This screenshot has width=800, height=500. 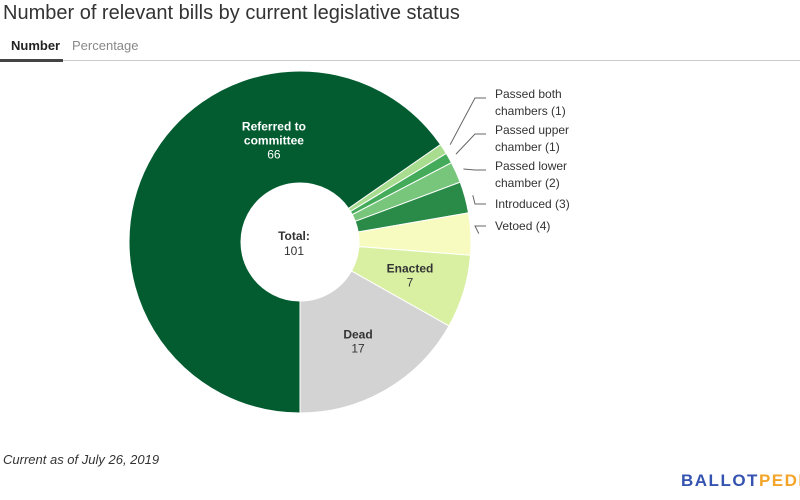 I want to click on logo-part2: PEDIA, so click(x=779, y=480).